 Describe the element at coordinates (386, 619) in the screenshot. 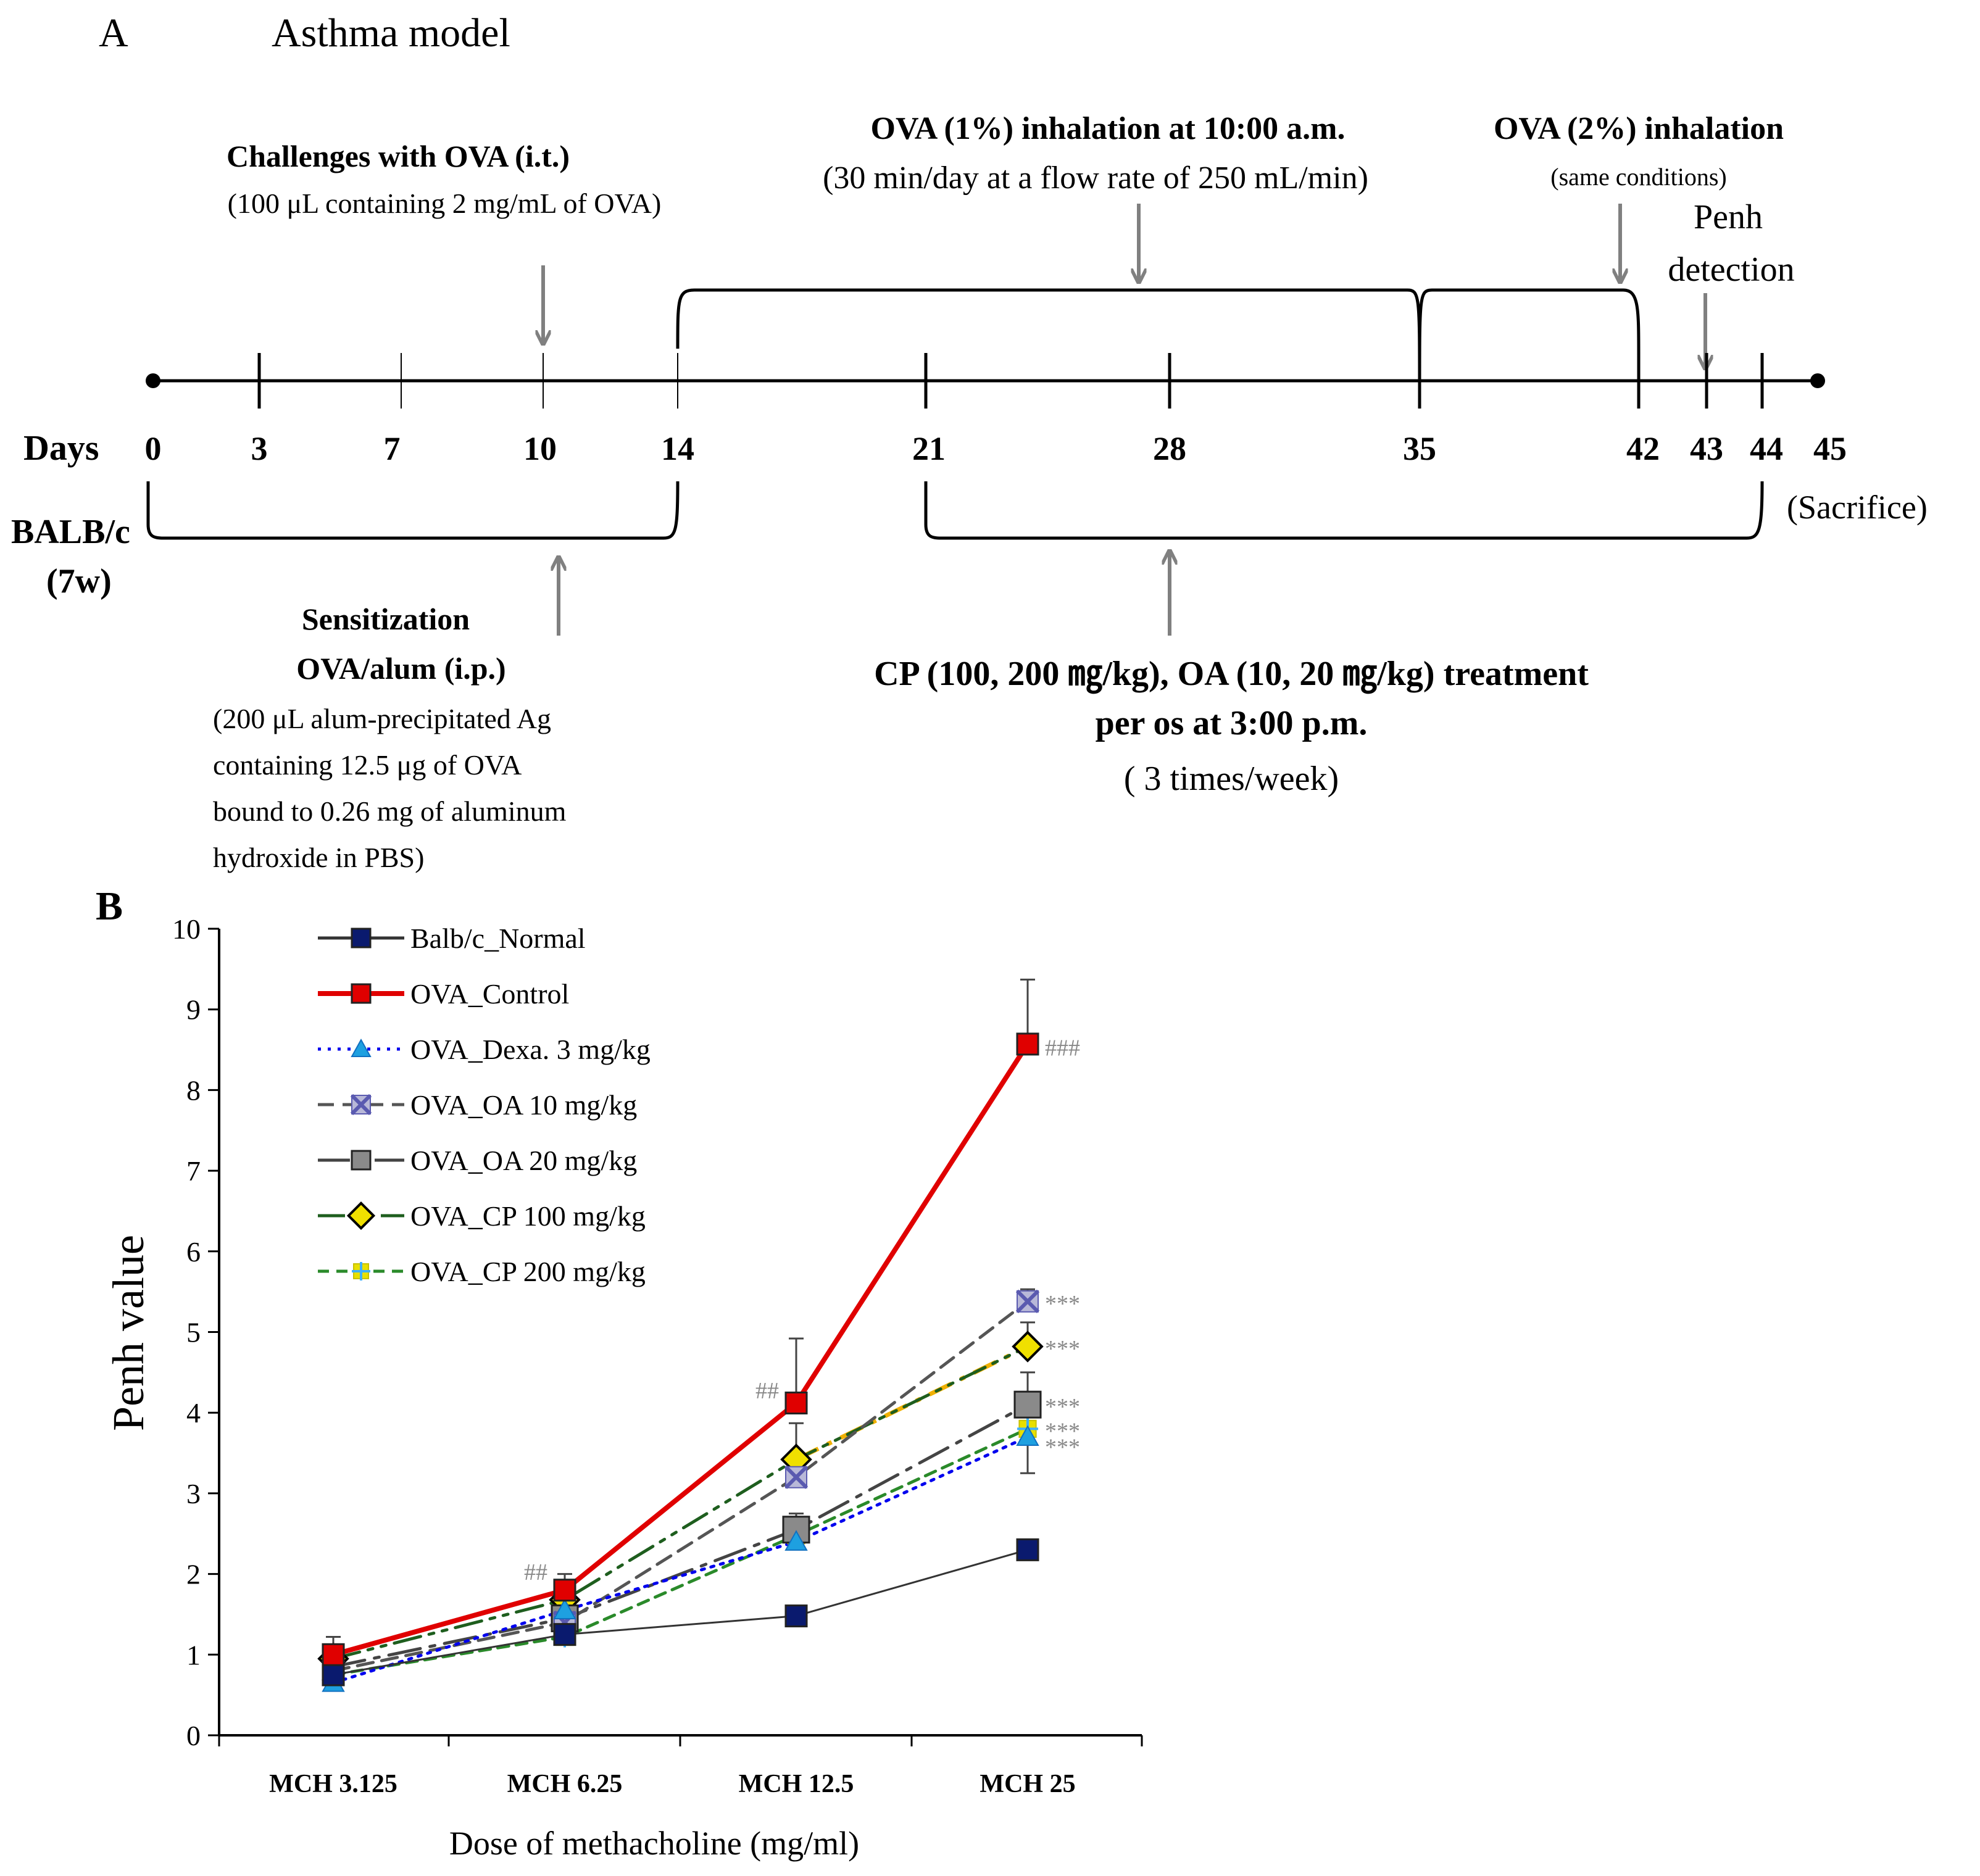

I see `sensitization-title: Sensitization` at that location.